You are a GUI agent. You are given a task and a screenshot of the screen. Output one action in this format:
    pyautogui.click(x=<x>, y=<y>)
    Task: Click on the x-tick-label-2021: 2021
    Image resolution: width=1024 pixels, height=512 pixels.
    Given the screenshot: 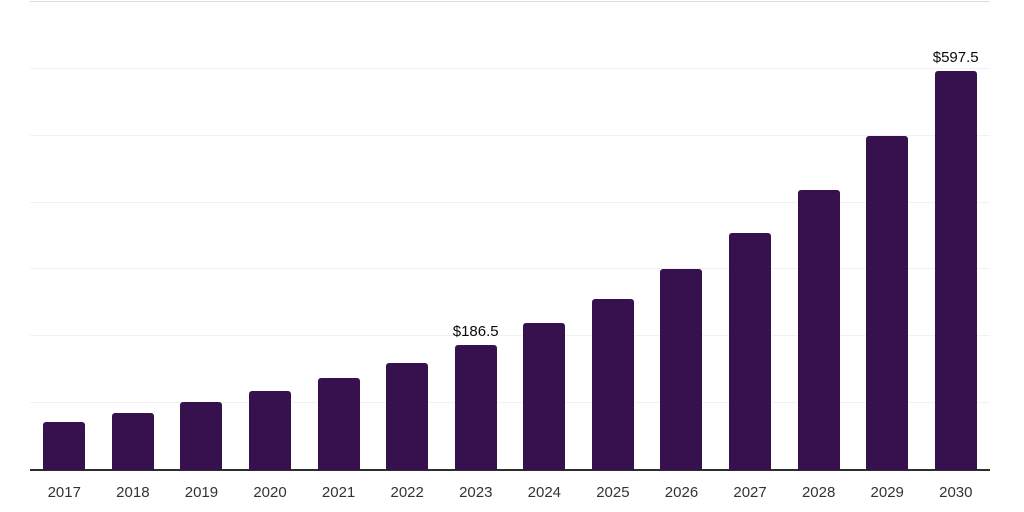 What is the action you would take?
    pyautogui.click(x=338, y=492)
    